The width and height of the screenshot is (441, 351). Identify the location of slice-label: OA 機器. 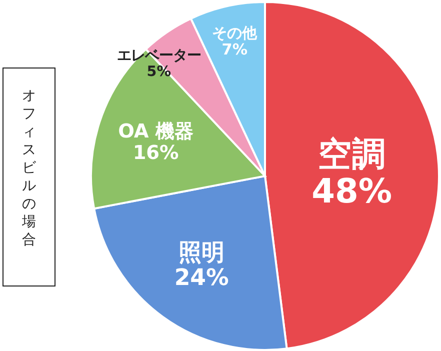
(156, 131).